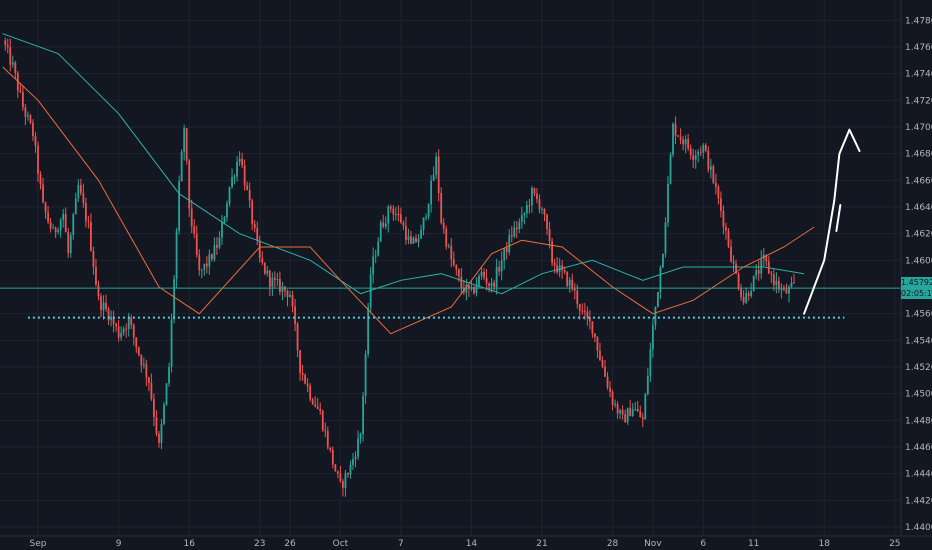 This screenshot has width=932, height=550. What do you see at coordinates (916, 293) in the screenshot?
I see `bar-countdown-tag: 02:05:11` at bounding box center [916, 293].